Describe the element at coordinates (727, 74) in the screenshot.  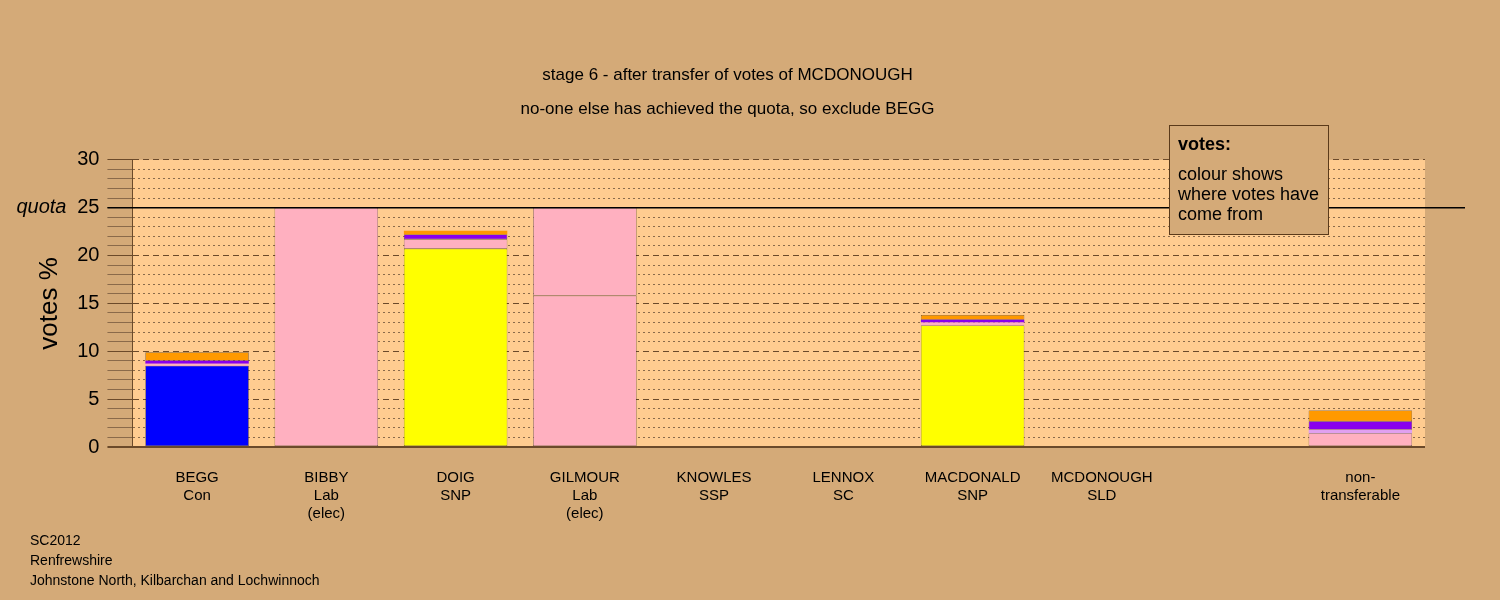
I see `chart-title: stage 6 - after transfer of votes of MCDONOUGH` at that location.